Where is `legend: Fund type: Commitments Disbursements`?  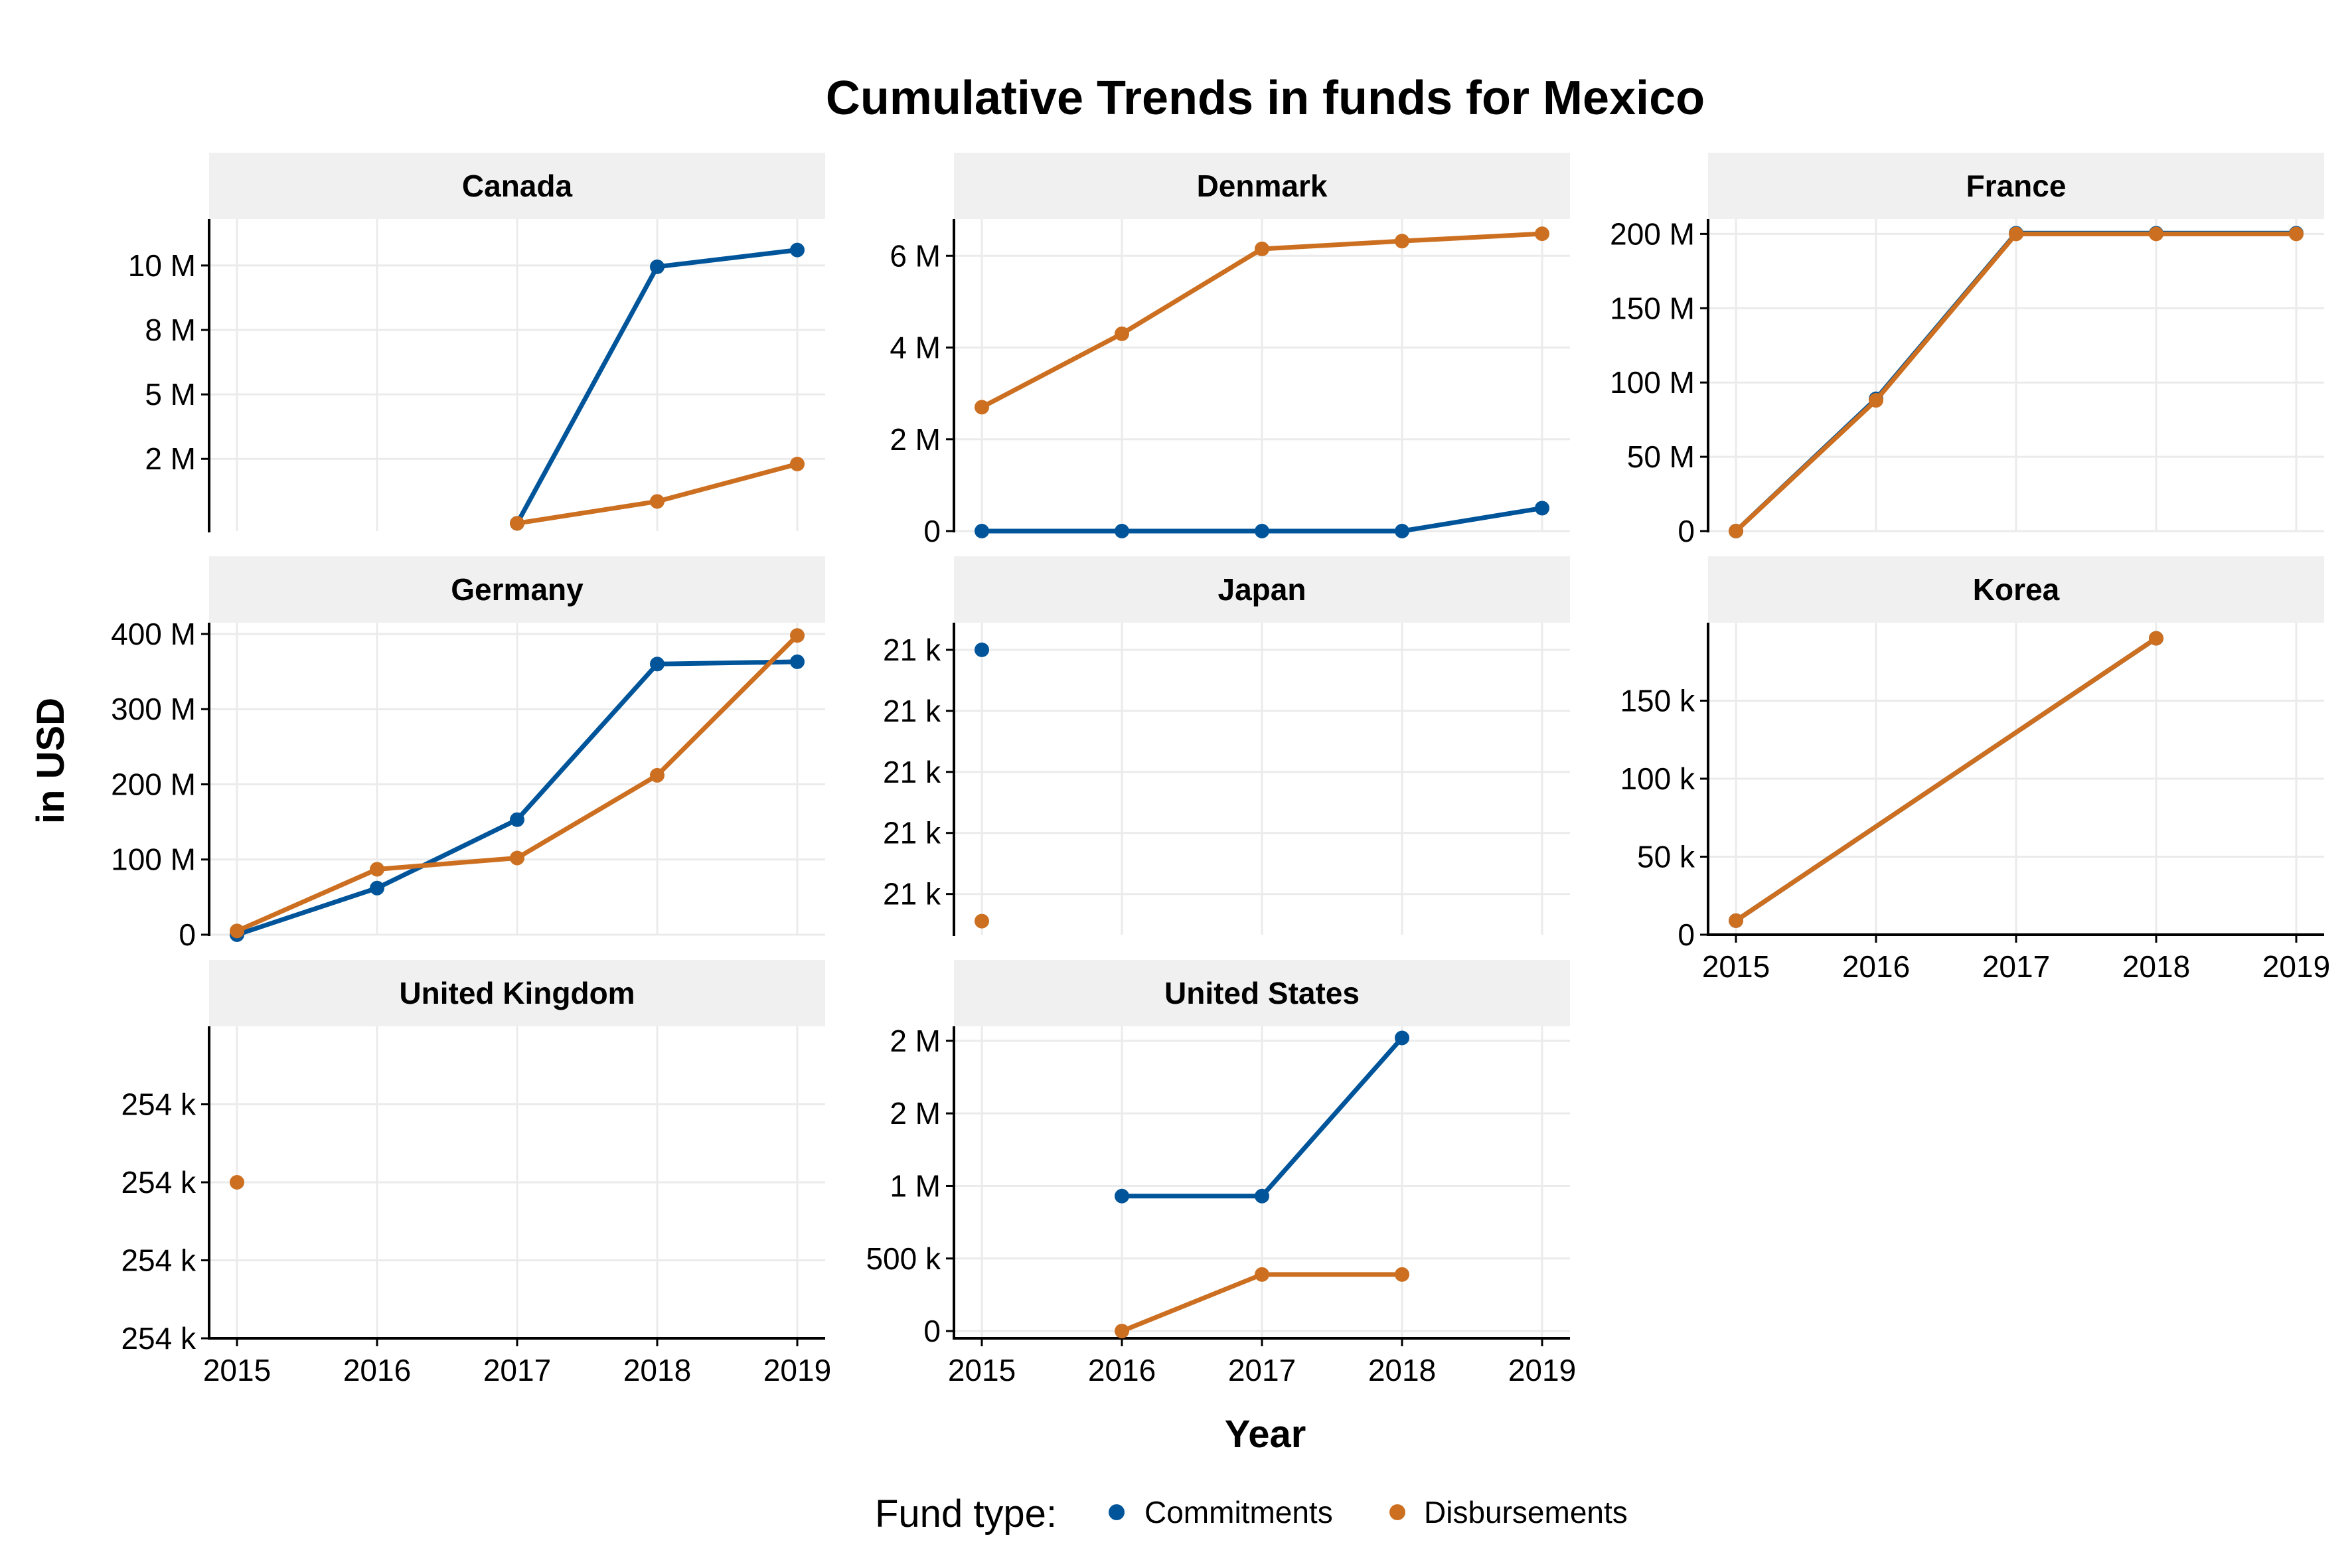 legend: Fund type: Commitments Disbursements is located at coordinates (1252, 1514).